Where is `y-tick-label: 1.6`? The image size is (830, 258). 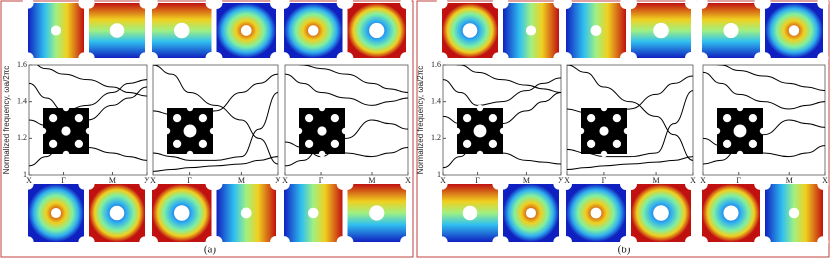
y-tick-label: 1.6 is located at coordinates (436, 64).